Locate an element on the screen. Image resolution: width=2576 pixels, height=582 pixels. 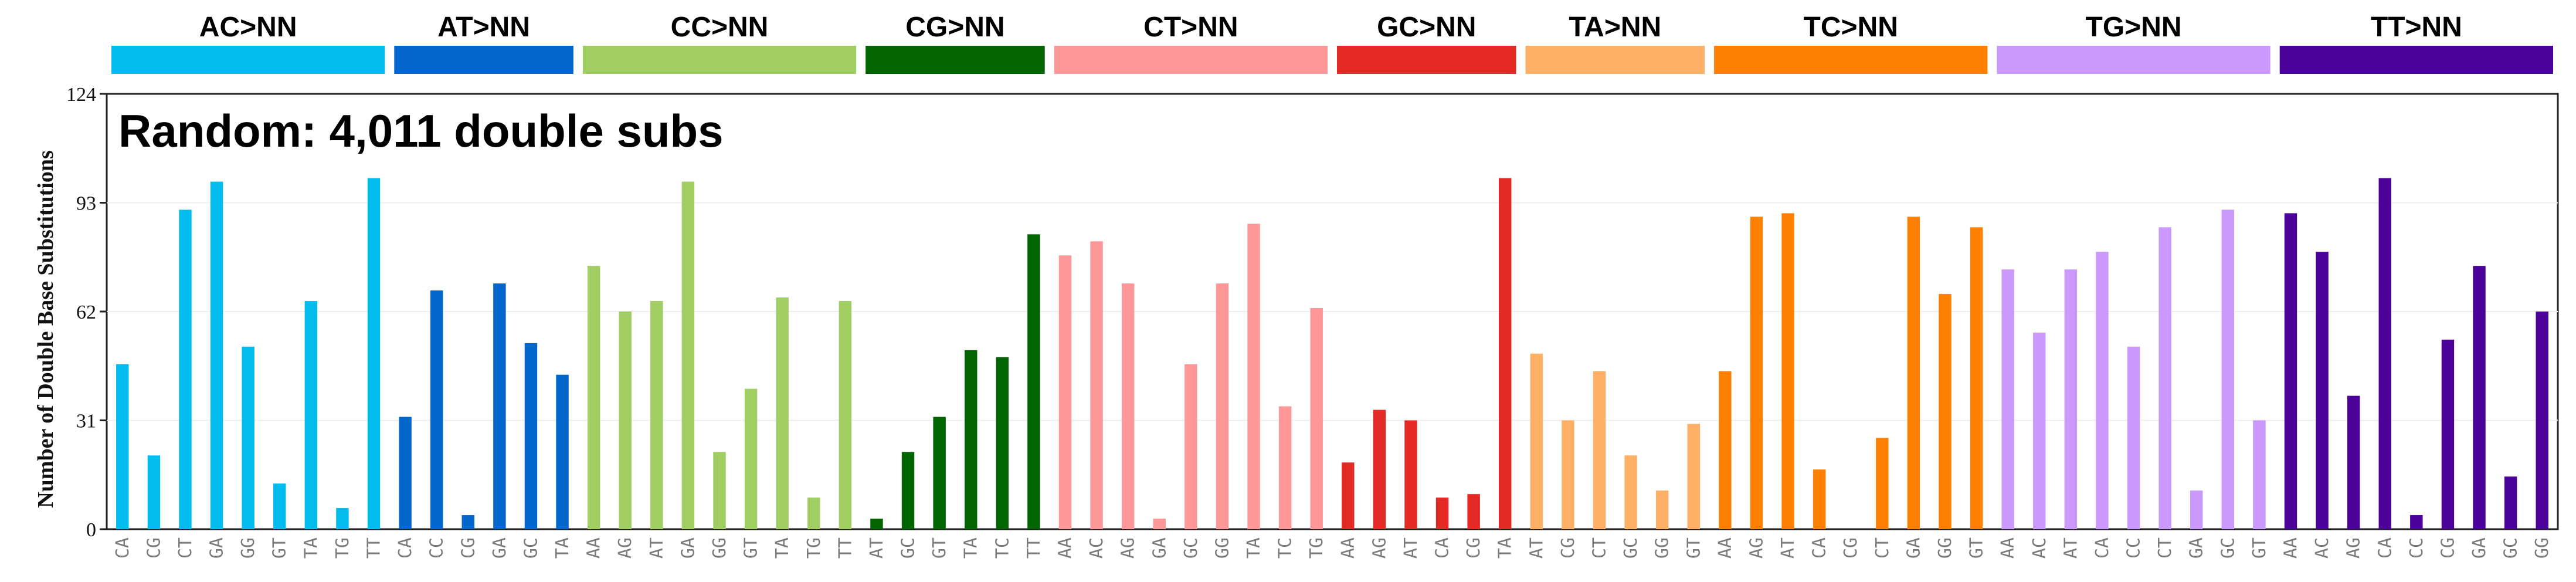
group-header-label: CG>NN is located at coordinates (954, 27).